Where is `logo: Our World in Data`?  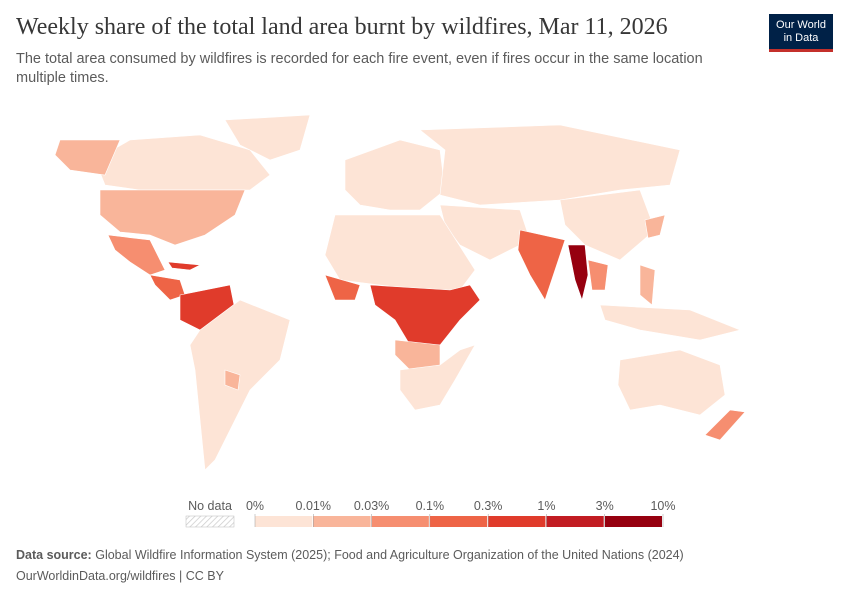 logo: Our World in Data is located at coordinates (801, 33).